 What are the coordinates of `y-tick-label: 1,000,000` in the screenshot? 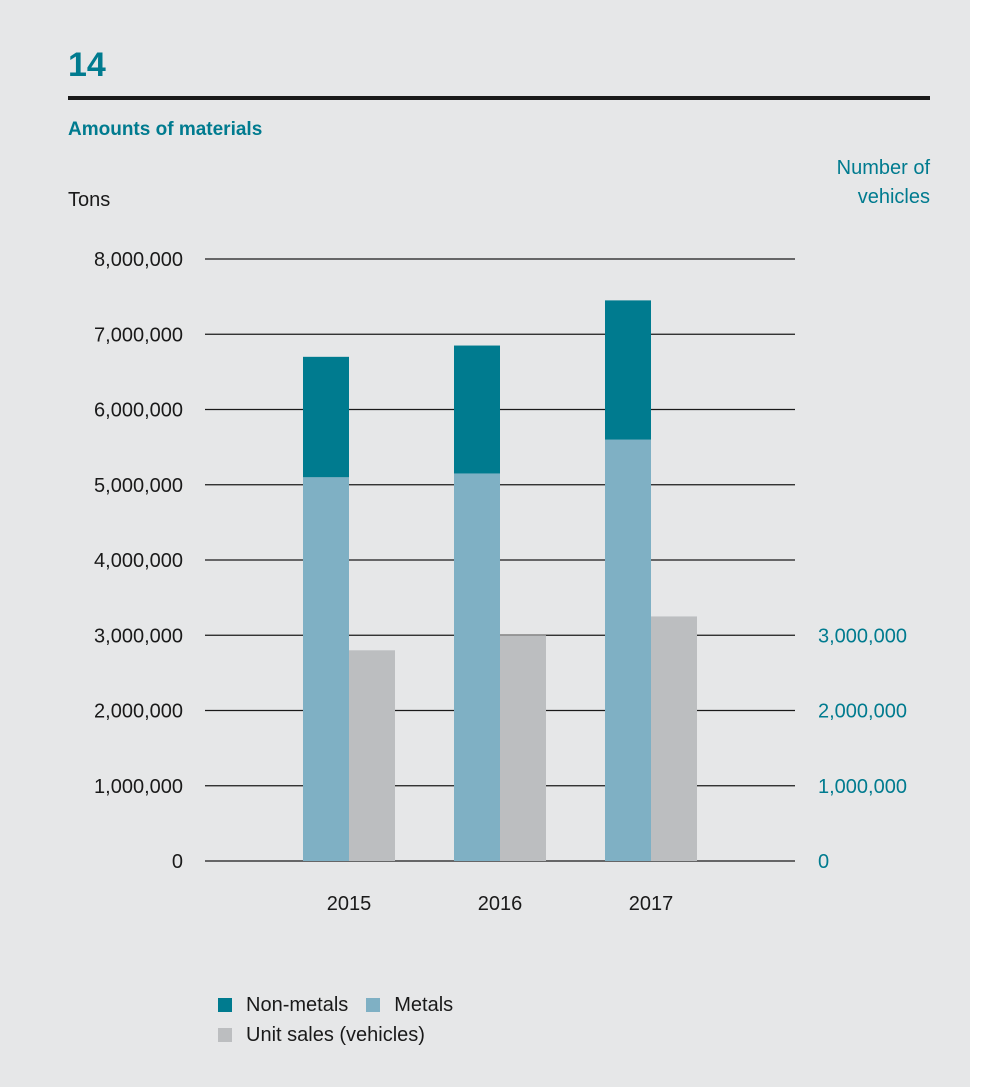 It's located at (138, 787).